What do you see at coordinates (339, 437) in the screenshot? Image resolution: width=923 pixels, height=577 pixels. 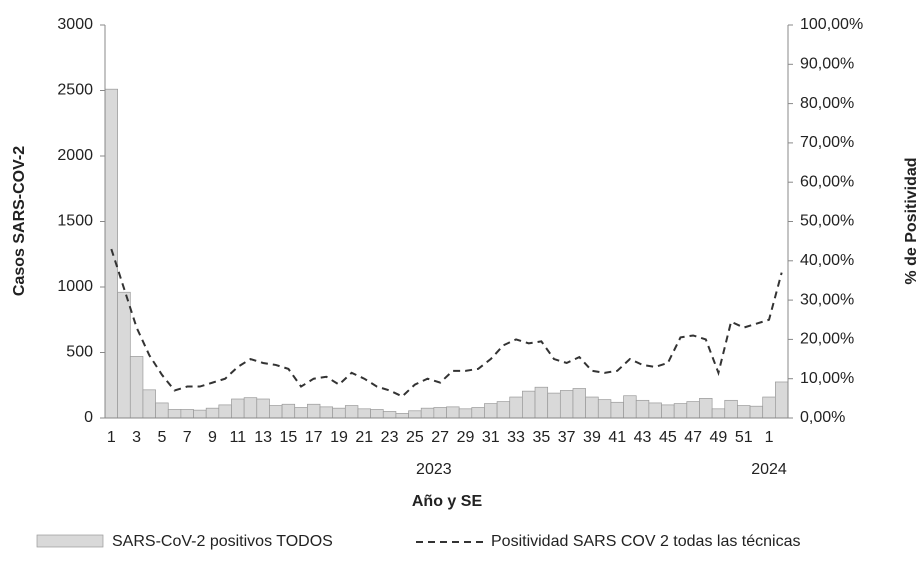 I see `x-tick-label: 19` at bounding box center [339, 437].